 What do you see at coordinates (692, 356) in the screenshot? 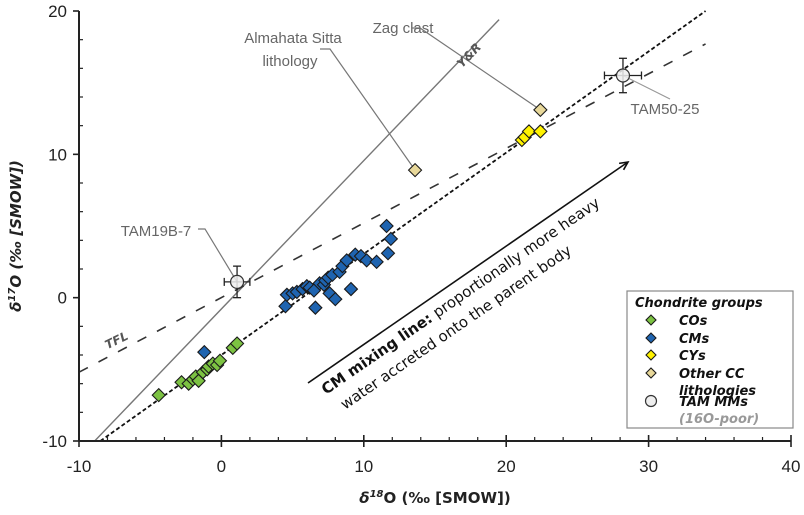
I see `legend-label: CYs` at bounding box center [692, 356].